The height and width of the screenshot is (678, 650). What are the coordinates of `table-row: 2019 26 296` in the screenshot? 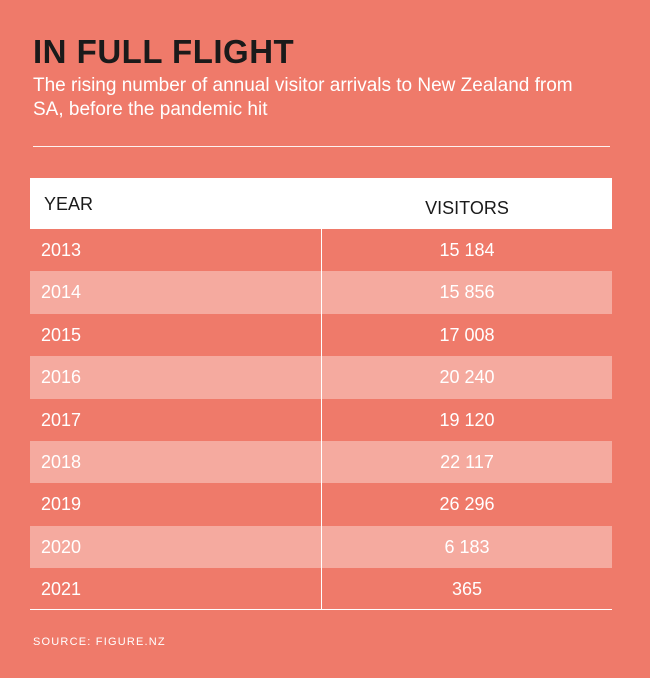 It's located at (321, 504).